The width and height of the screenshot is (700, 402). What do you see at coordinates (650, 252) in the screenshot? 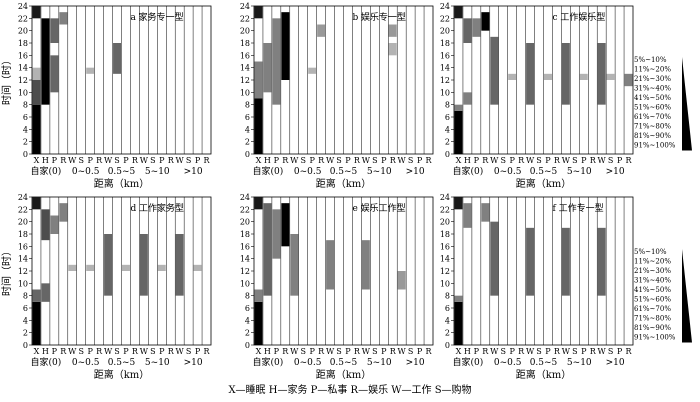
I see `legend-label: 5%~10%` at bounding box center [650, 252].